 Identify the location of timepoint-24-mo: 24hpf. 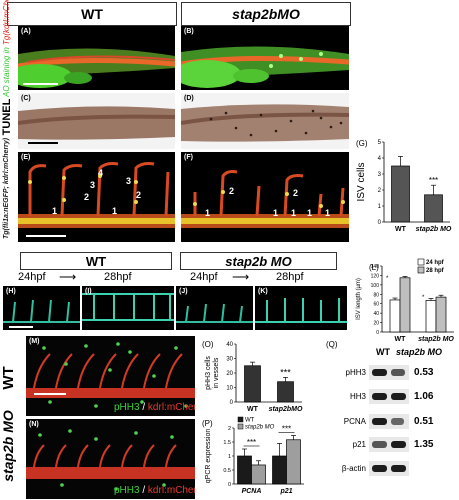
(204, 277).